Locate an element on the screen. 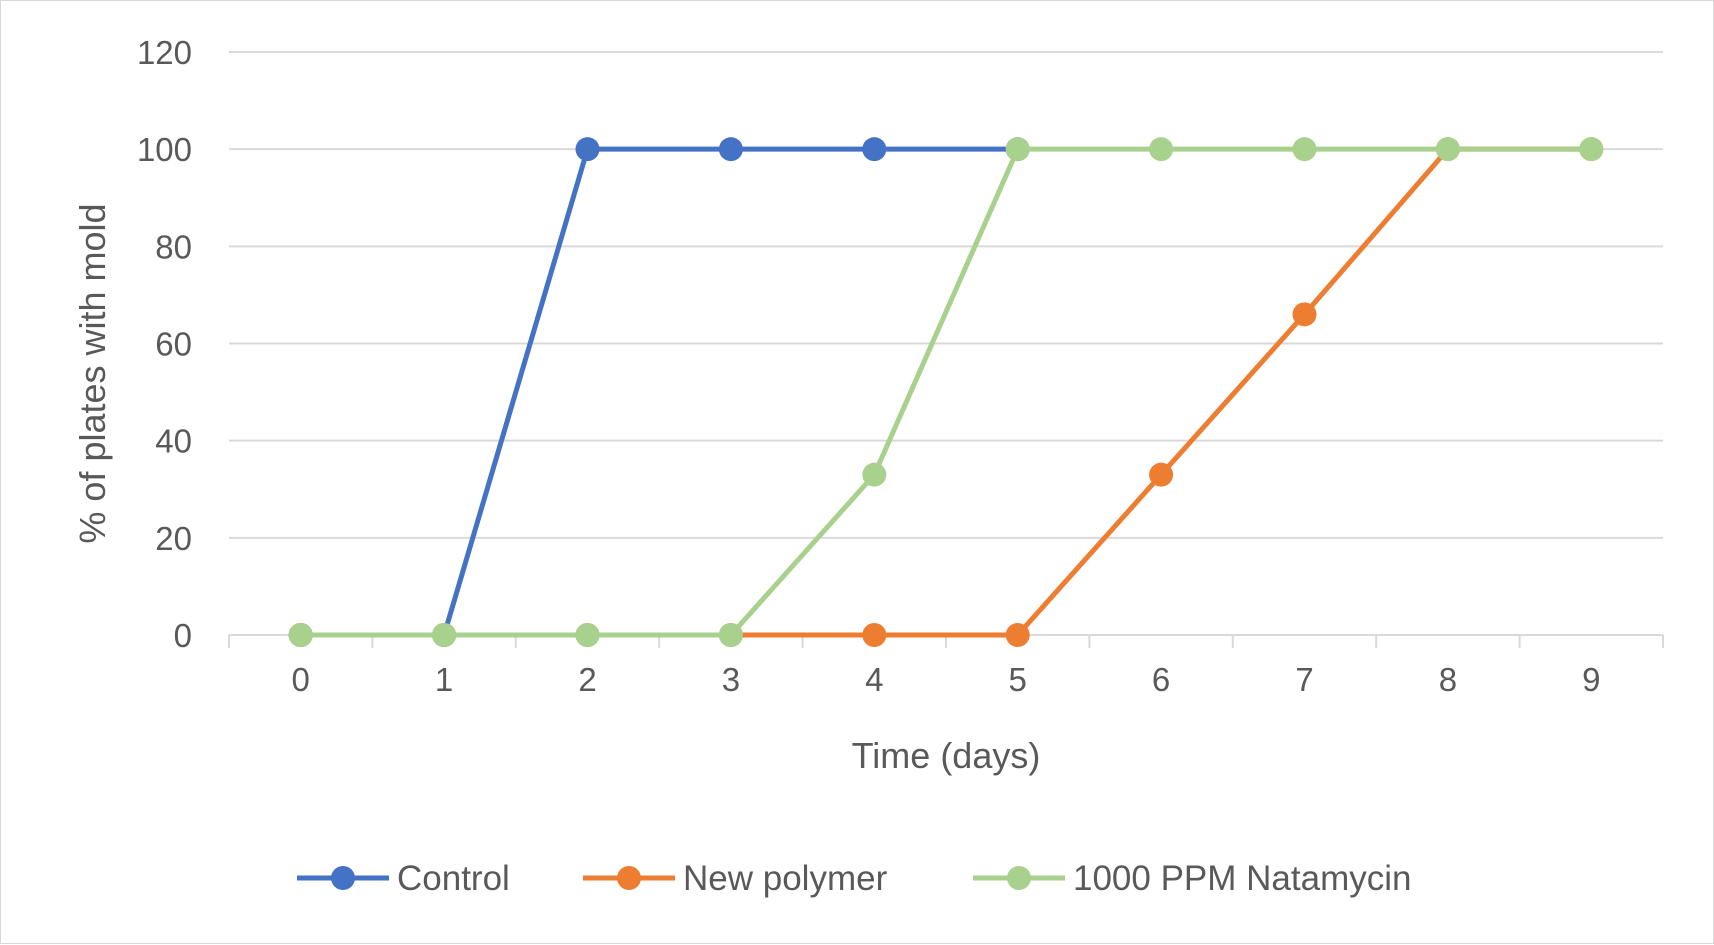 The width and height of the screenshot is (1714, 945). y-tick-label: 100 is located at coordinates (164, 149).